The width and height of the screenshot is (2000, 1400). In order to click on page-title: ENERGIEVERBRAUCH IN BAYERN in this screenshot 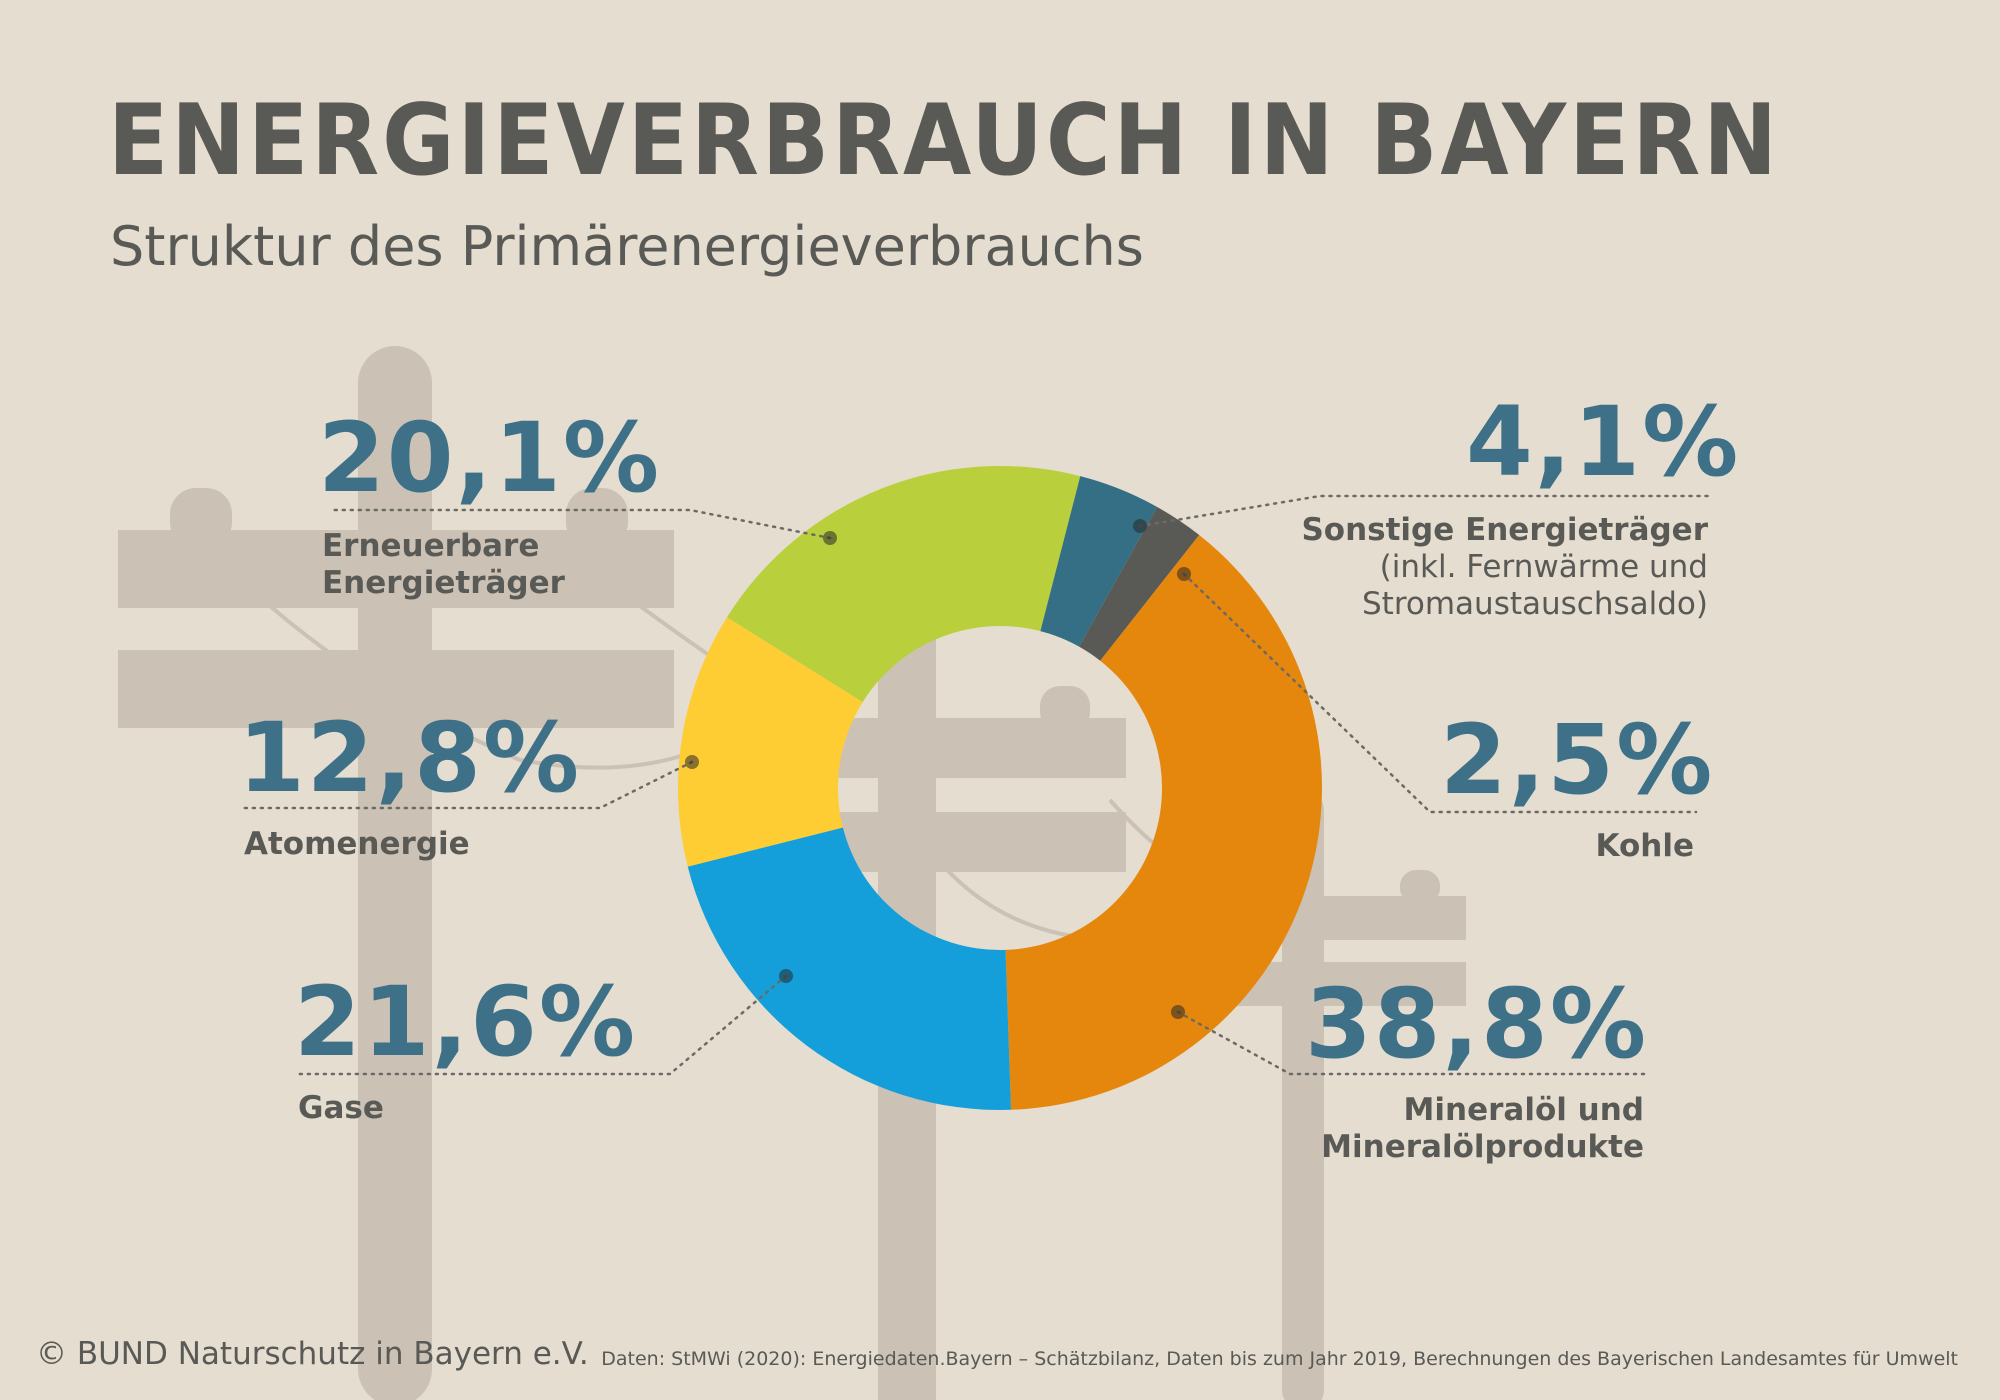, I will do `click(944, 141)`.